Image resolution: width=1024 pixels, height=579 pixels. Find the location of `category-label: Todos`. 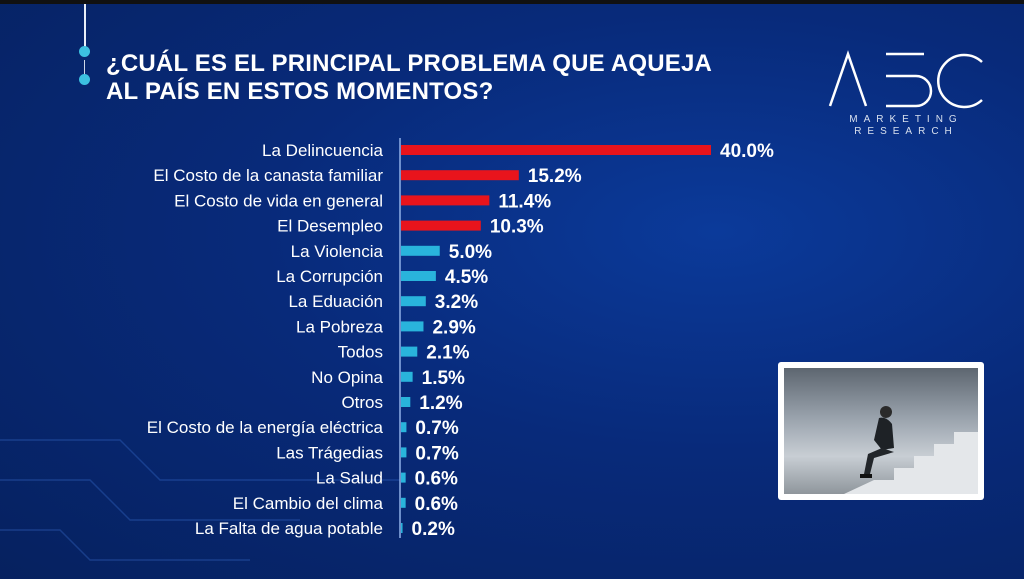

category-label: Todos is located at coordinates (360, 352).